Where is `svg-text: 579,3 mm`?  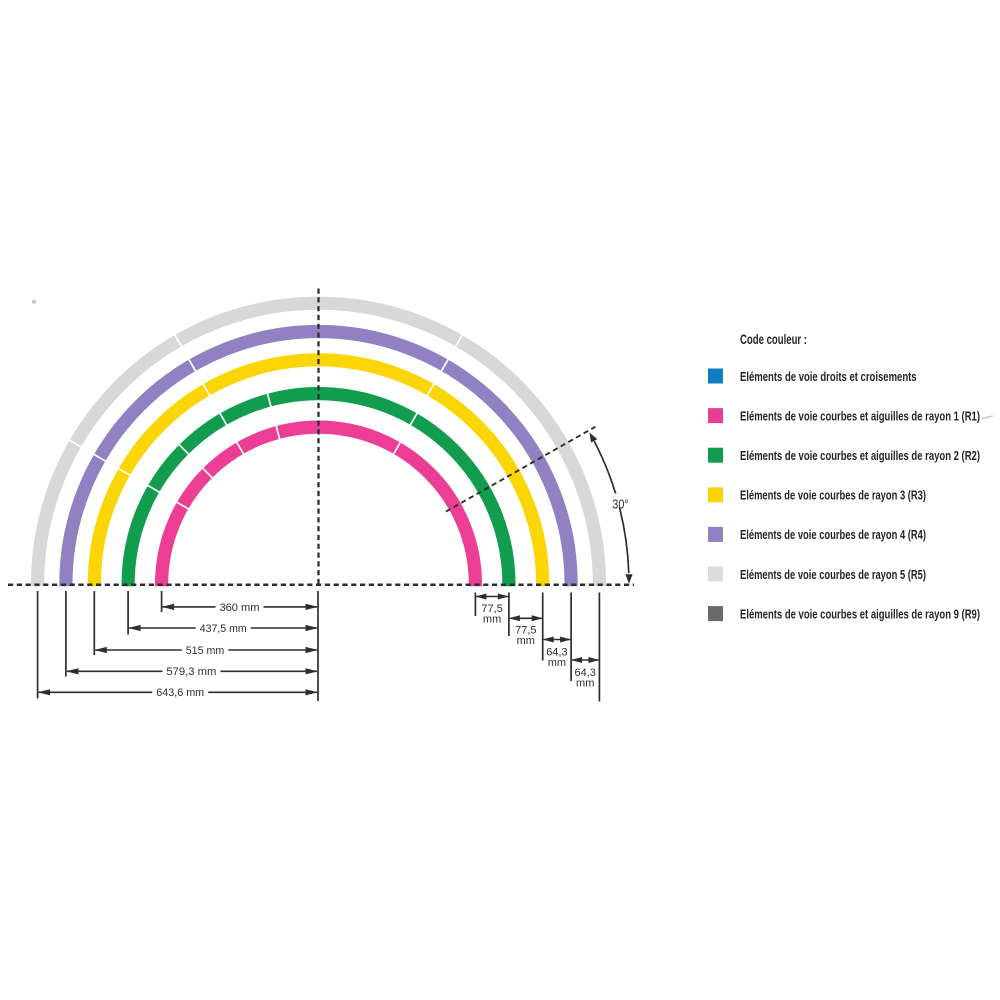 svg-text: 579,3 mm is located at coordinates (191, 672).